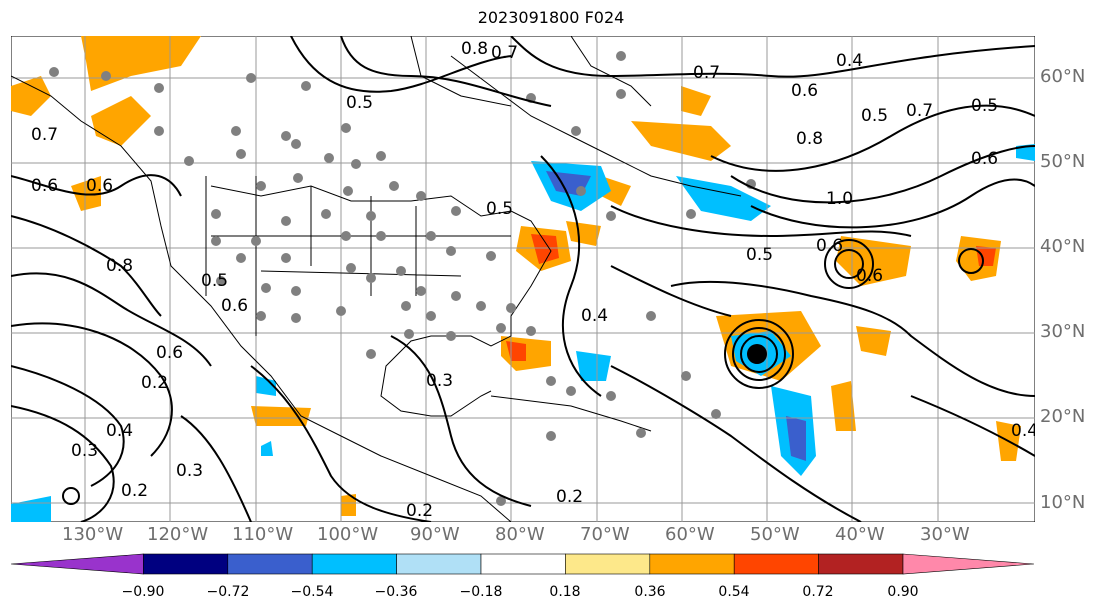 Image resolution: width=1102 pixels, height=613 pixels. Describe the element at coordinates (551, 17) in the screenshot. I see `map-title: 2023091800 F024` at that location.